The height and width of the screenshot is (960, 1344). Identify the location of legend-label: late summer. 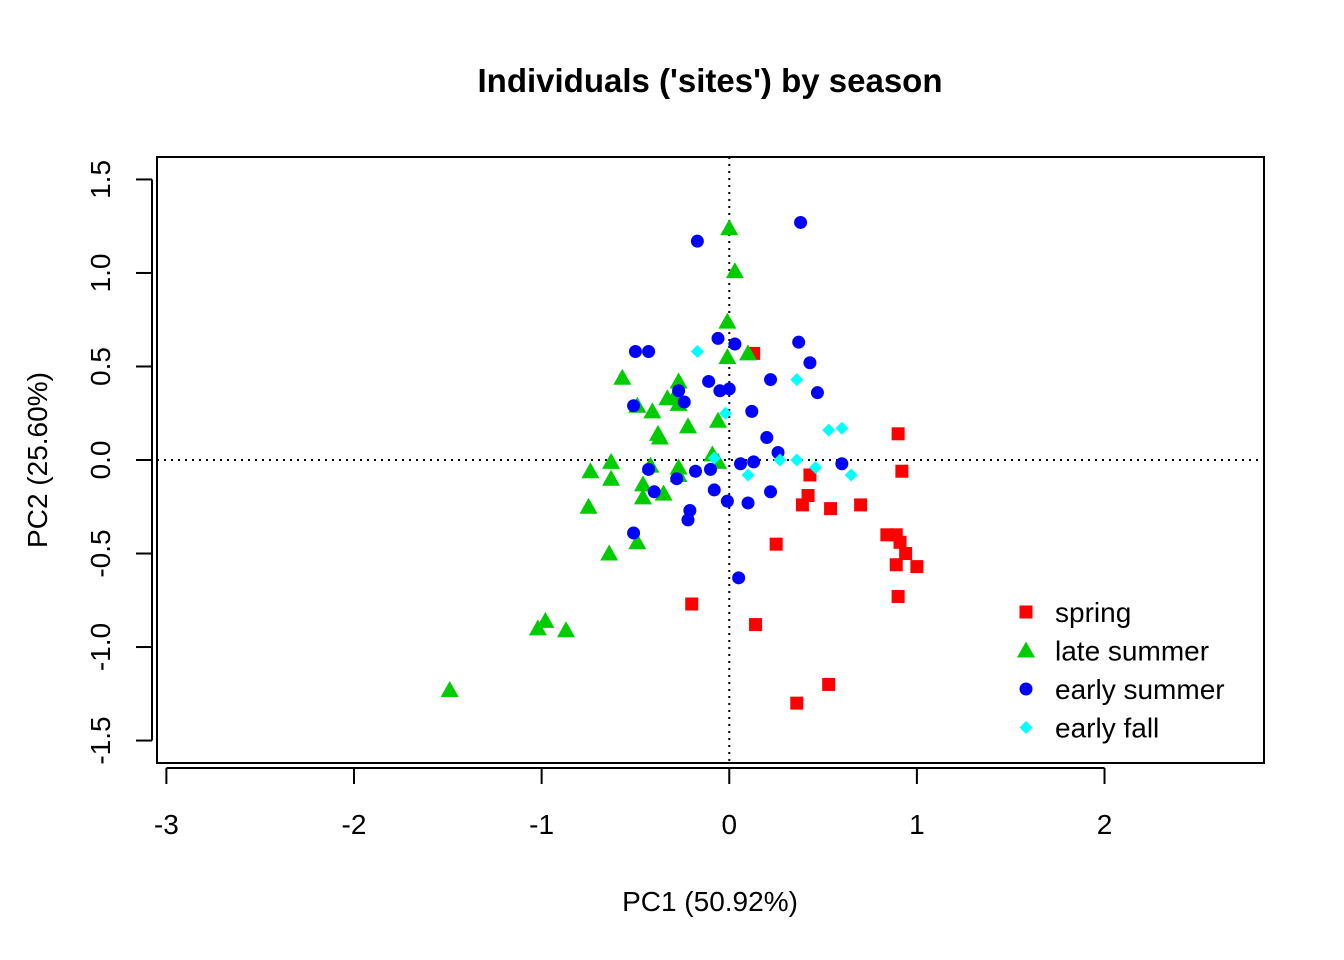
(1132, 651).